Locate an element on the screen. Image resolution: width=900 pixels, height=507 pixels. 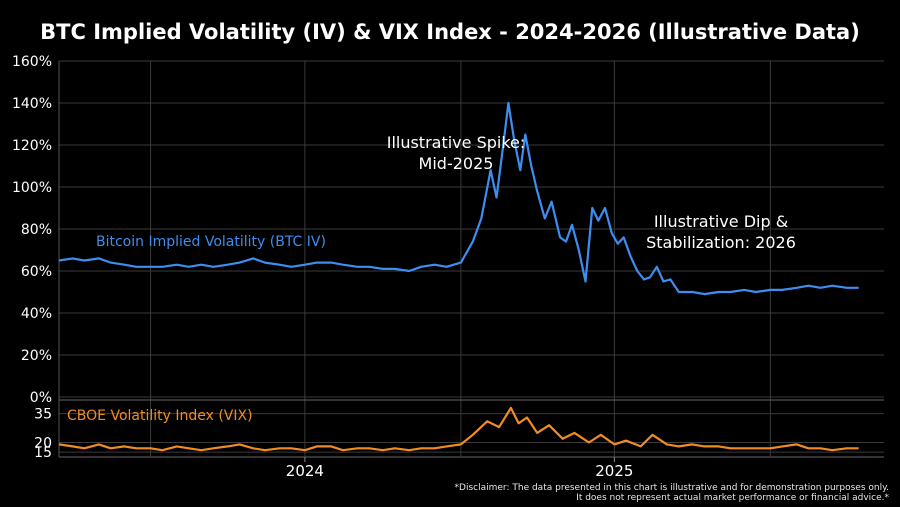
y-tick-label: 20% is located at coordinates (36, 356).